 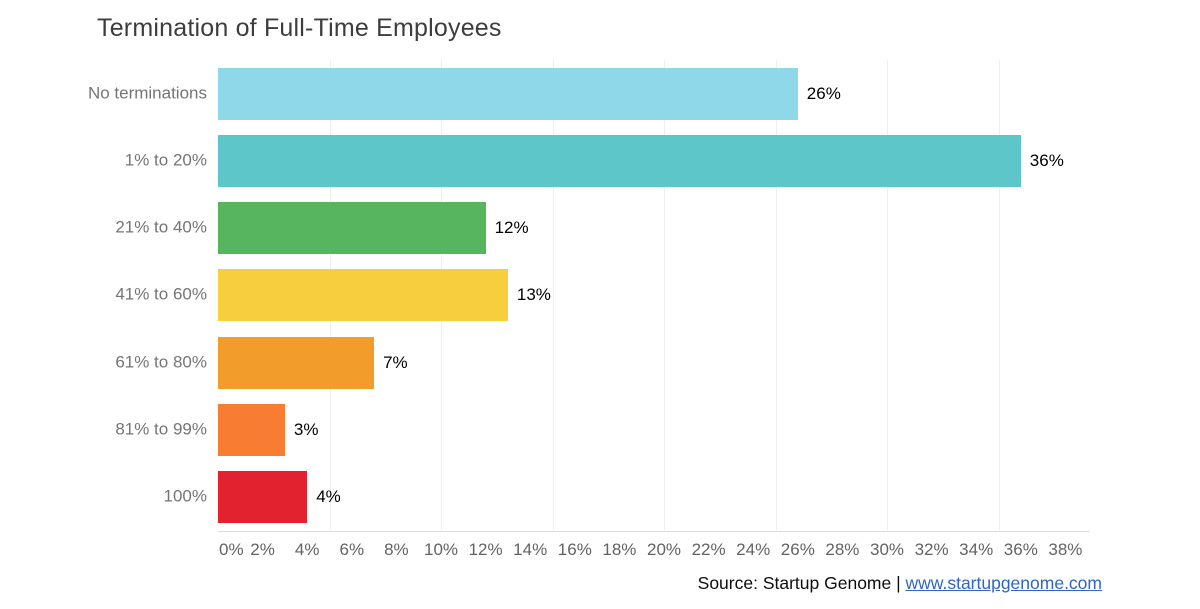 I want to click on x-tick-label: 38%, so click(x=1065, y=549).